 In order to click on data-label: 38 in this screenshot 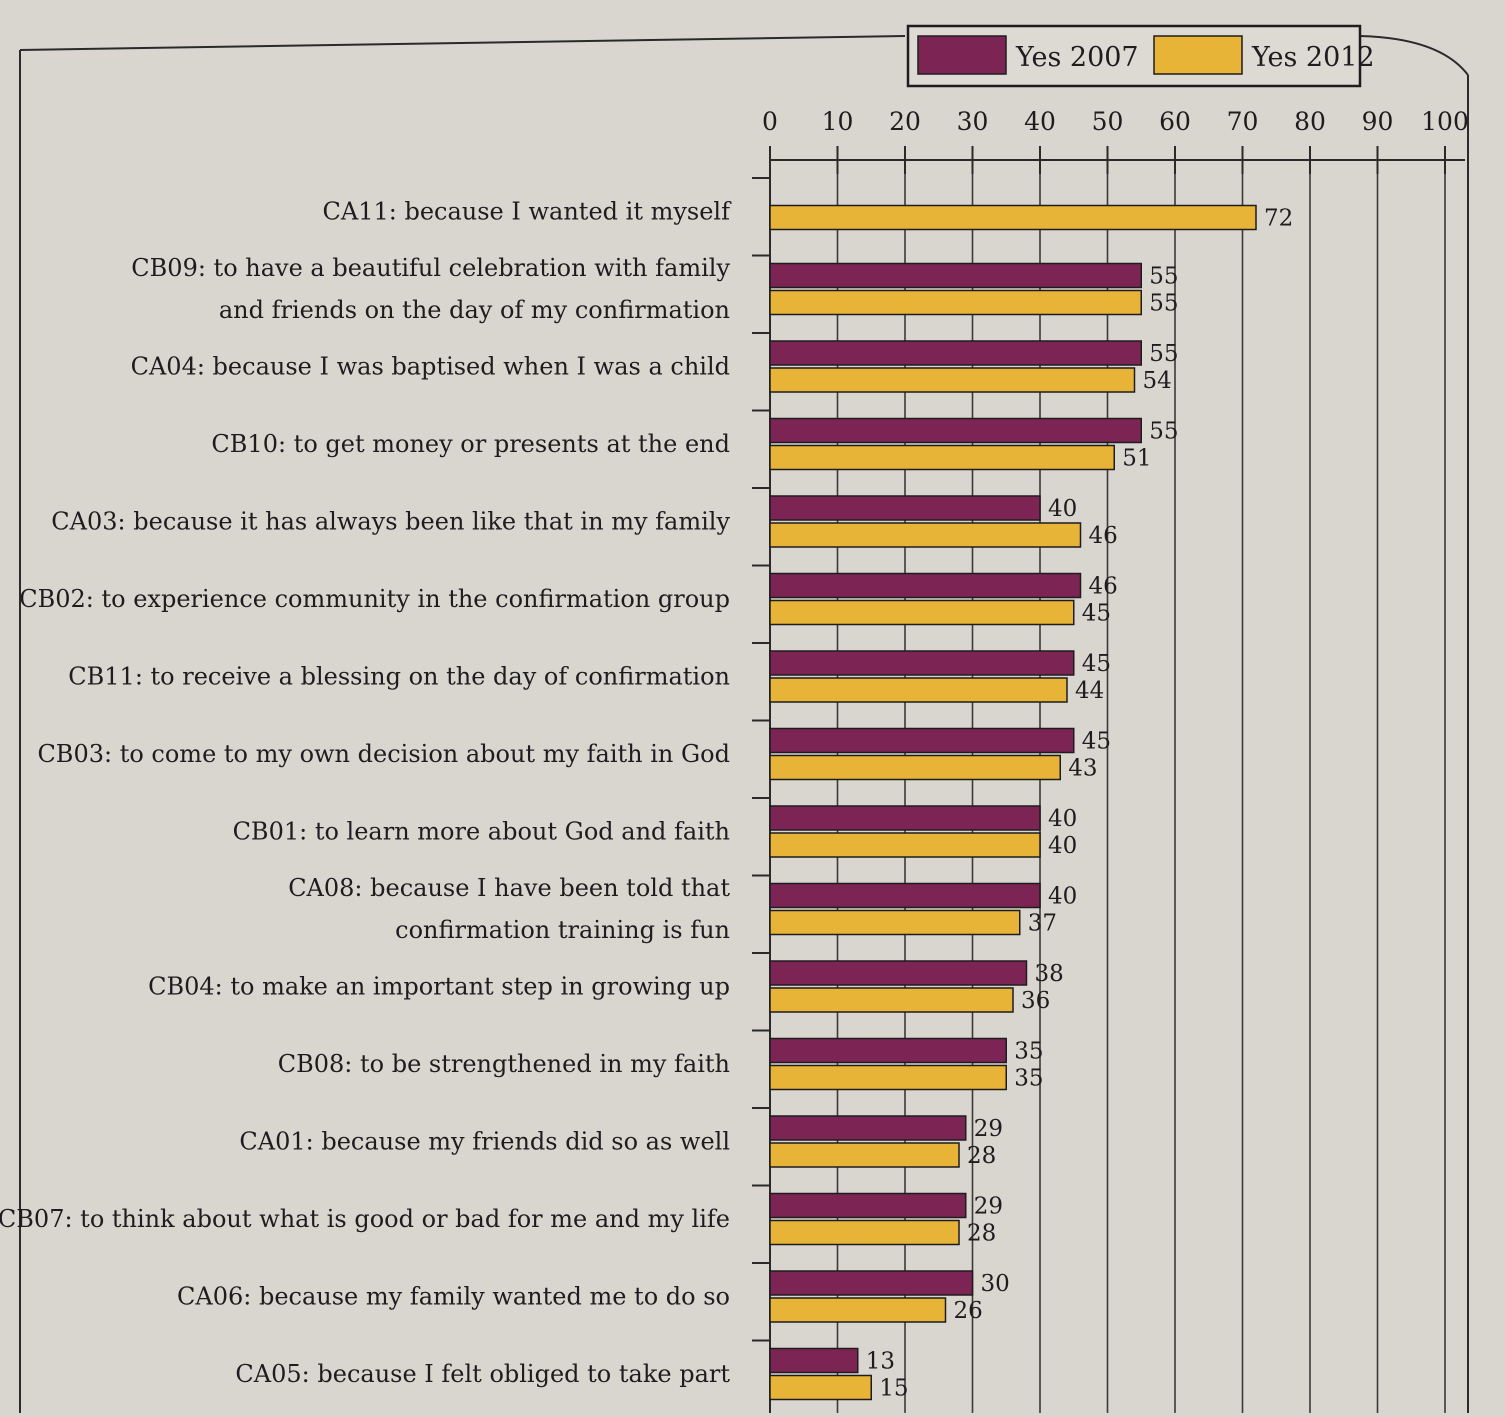, I will do `click(1049, 974)`.